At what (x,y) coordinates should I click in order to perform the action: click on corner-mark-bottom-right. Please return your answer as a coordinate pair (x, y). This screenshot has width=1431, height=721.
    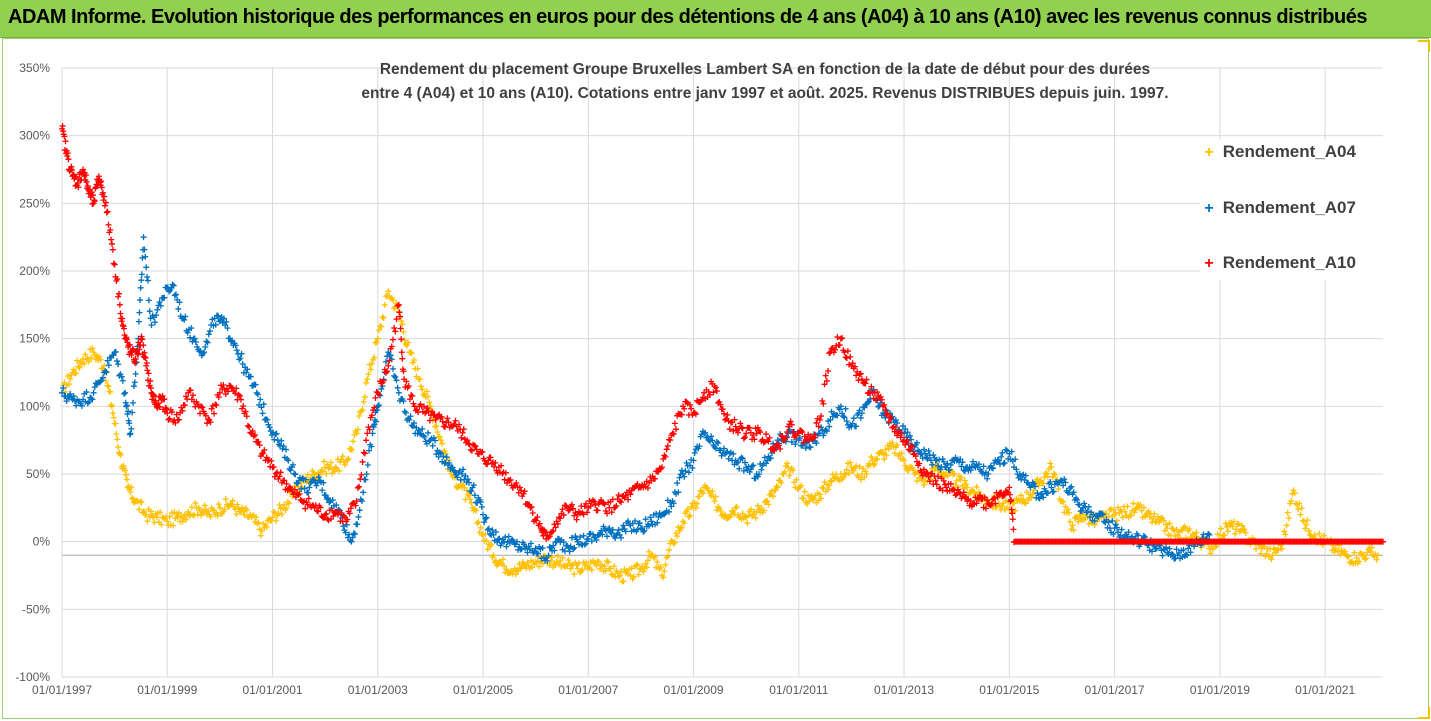
    Looking at the image, I should click on (1424, 713).